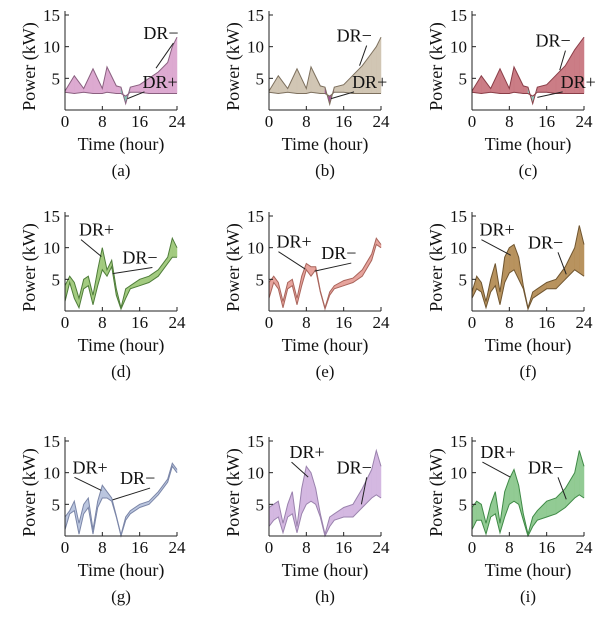 The width and height of the screenshot is (608, 634). What do you see at coordinates (528, 596) in the screenshot?
I see `panel-label: (i)` at bounding box center [528, 596].